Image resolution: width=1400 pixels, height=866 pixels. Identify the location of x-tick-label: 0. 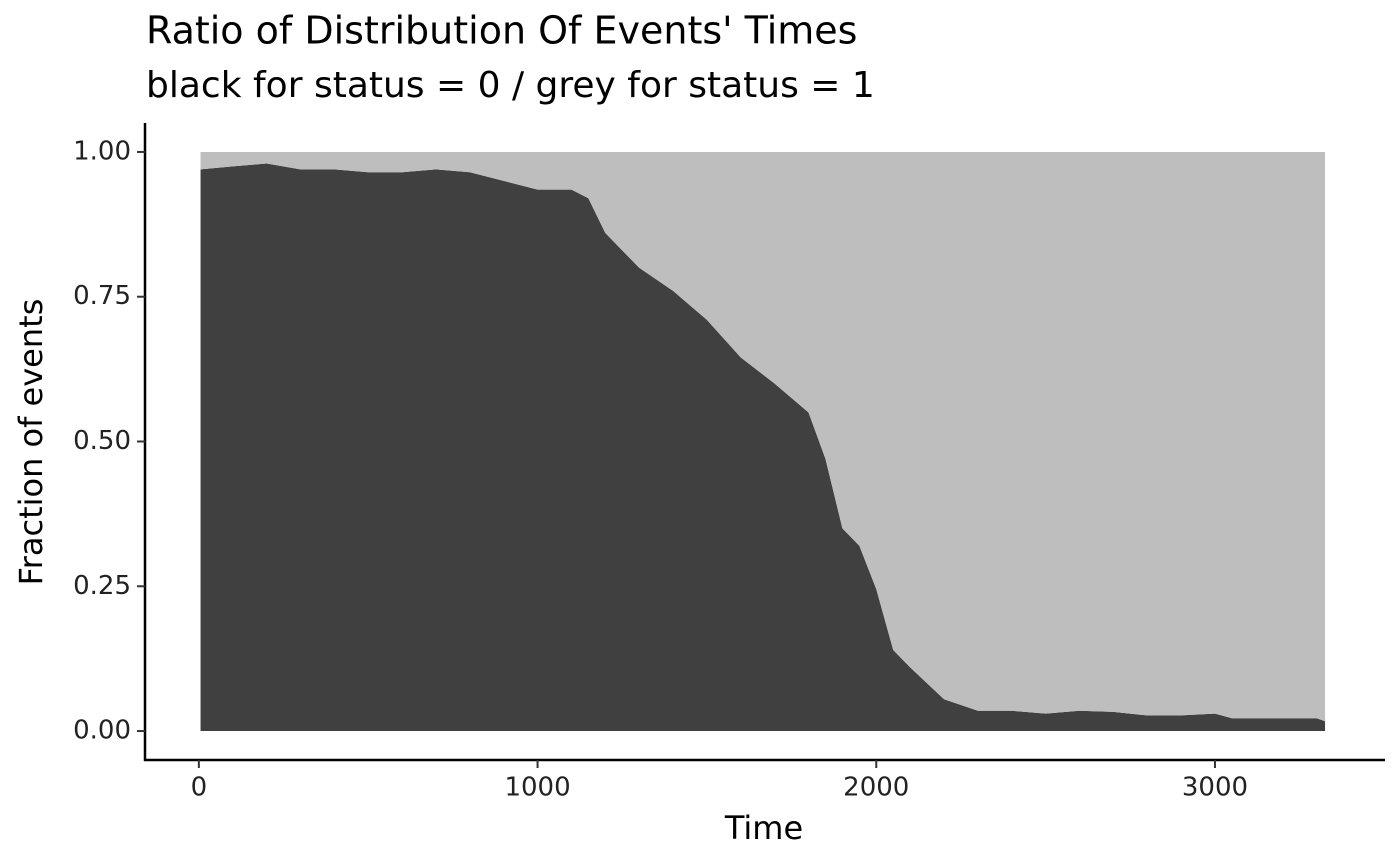
(199, 788).